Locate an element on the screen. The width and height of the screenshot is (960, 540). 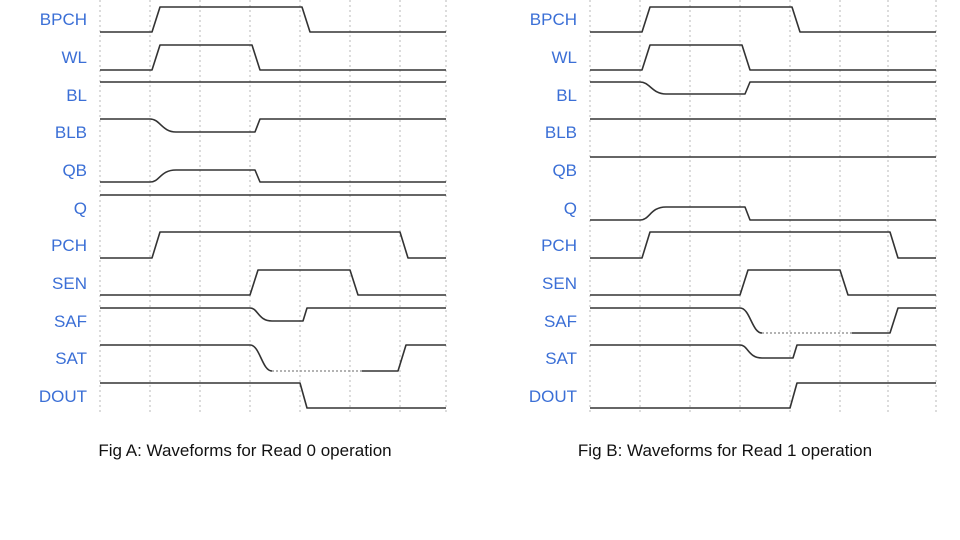
wave-sat-restore is located at coordinates (404, 358).